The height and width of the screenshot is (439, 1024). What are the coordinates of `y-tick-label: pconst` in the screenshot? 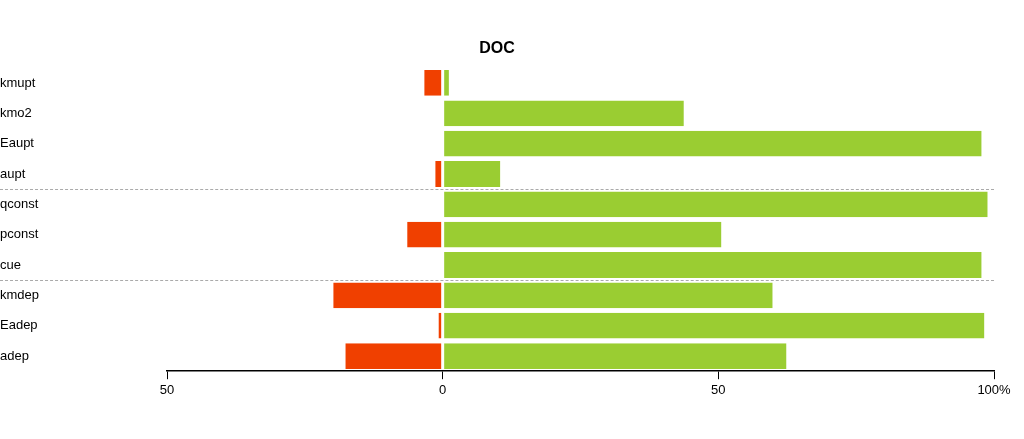 It's located at (19, 234).